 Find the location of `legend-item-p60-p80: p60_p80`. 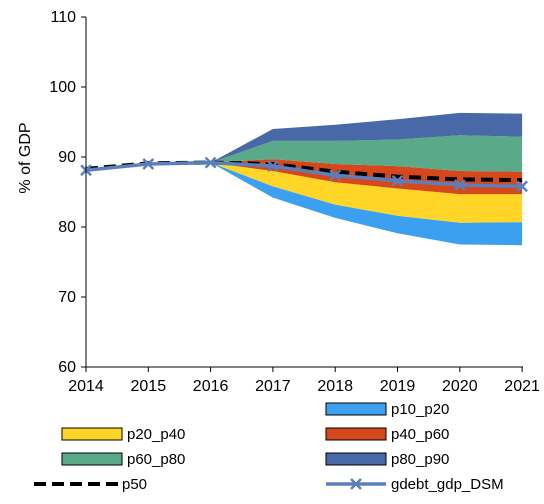

legend-item-p60-p80: p60_p80 is located at coordinates (123, 459).